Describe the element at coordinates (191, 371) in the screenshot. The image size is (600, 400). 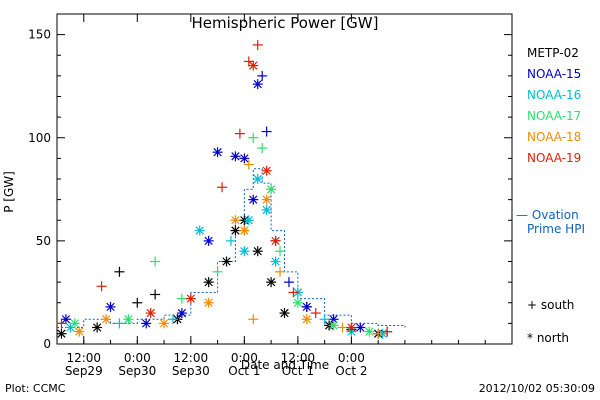
I see `x-tick-date: Sep30` at that location.